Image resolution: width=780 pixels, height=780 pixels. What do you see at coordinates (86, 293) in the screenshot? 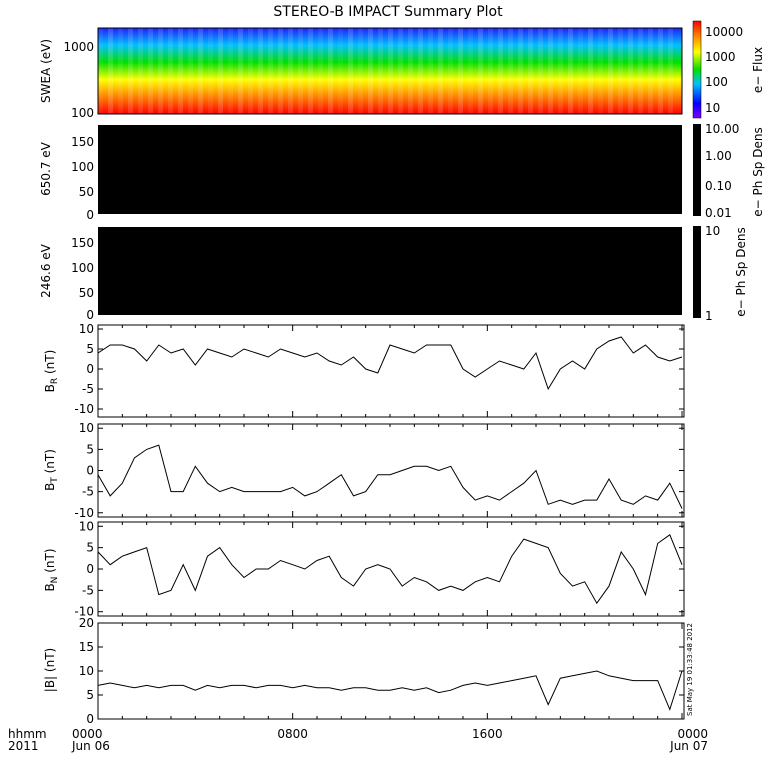
I see `ph246-ytick-50: 50` at bounding box center [86, 293].